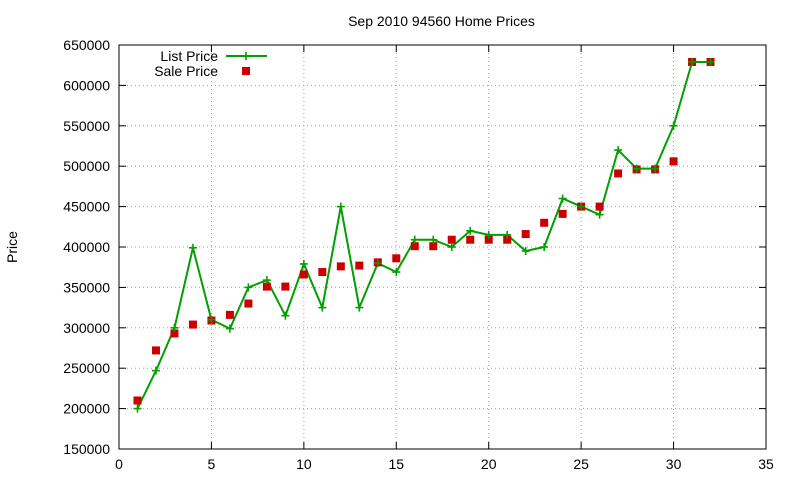 The image size is (800, 485). What do you see at coordinates (86, 449) in the screenshot?
I see `y-tick-label: 150000` at bounding box center [86, 449].